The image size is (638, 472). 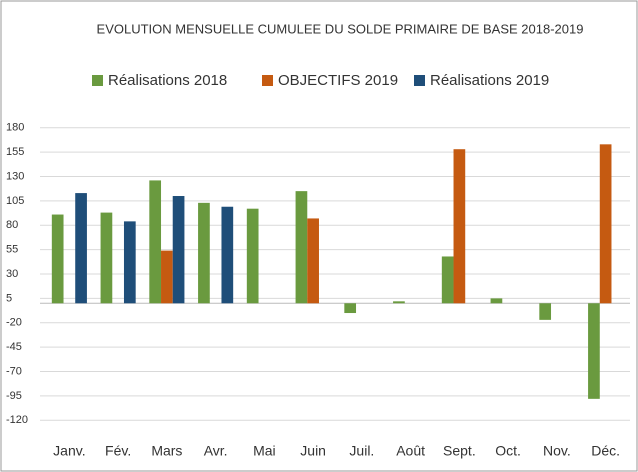 What do you see at coordinates (459, 451) in the screenshot?
I see `x-tick-label: Sept.` at bounding box center [459, 451].